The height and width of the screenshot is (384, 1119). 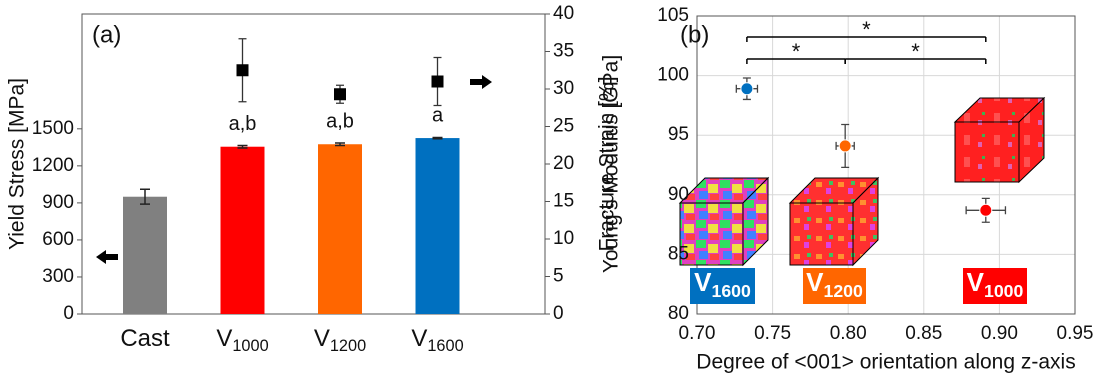 What do you see at coordinates (107, 257) in the screenshot?
I see `arrow-left` at bounding box center [107, 257].